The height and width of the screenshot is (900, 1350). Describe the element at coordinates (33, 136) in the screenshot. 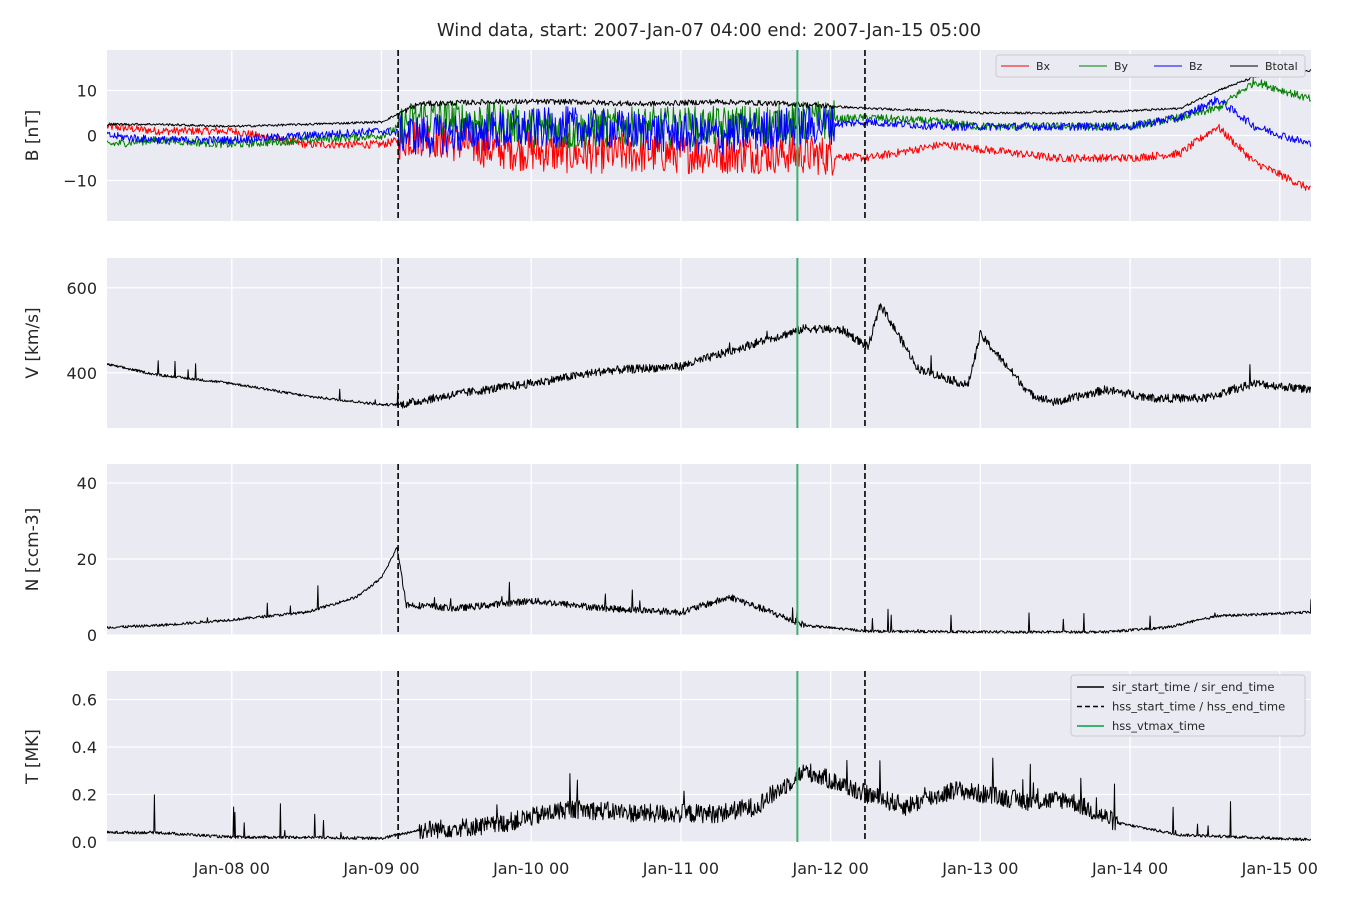

I see `y-axis-label: B [nT]` at that location.